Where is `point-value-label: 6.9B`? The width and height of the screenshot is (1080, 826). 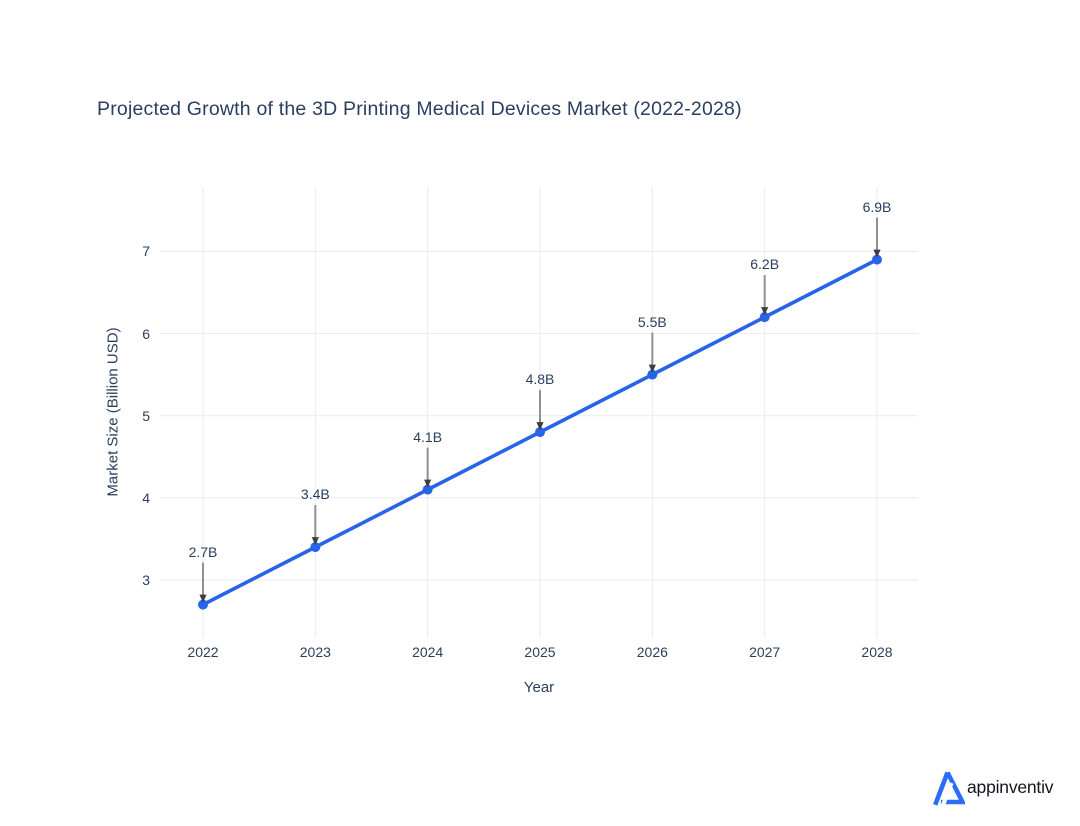
point-value-label: 6.9B is located at coordinates (877, 206).